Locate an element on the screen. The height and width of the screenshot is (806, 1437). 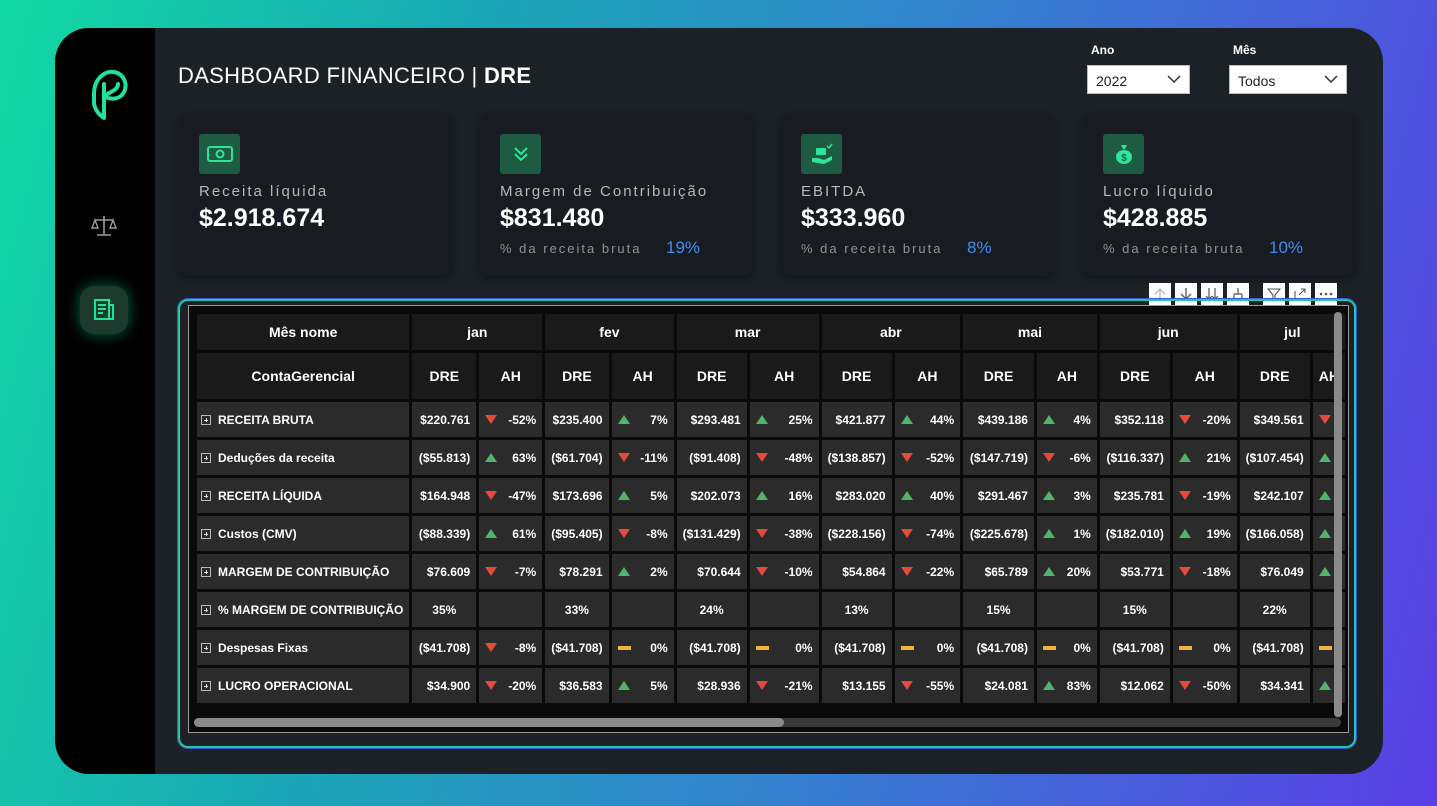
ah-wrap is located at coordinates (1328, 419).